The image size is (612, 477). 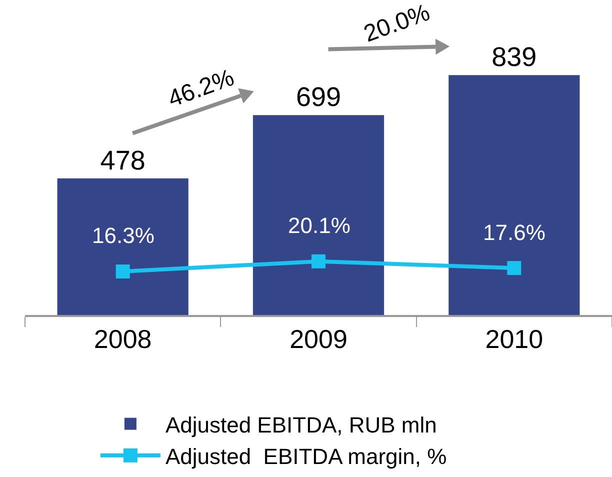 I want to click on x-tick-label: 2009, so click(x=319, y=339).